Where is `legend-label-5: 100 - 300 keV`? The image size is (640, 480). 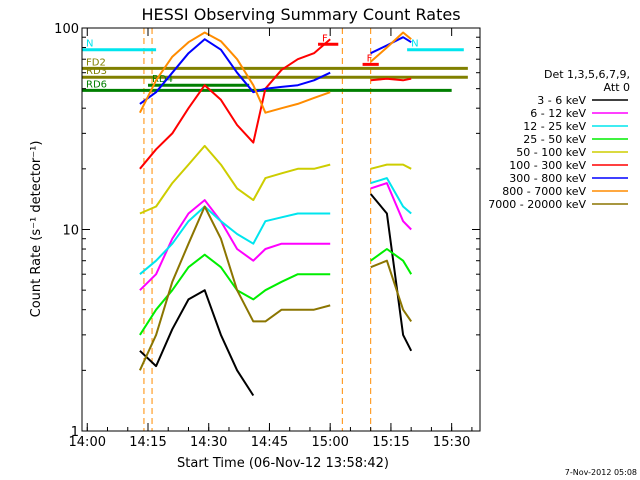 legend-label-5: 100 - 300 keV is located at coordinates (547, 165).